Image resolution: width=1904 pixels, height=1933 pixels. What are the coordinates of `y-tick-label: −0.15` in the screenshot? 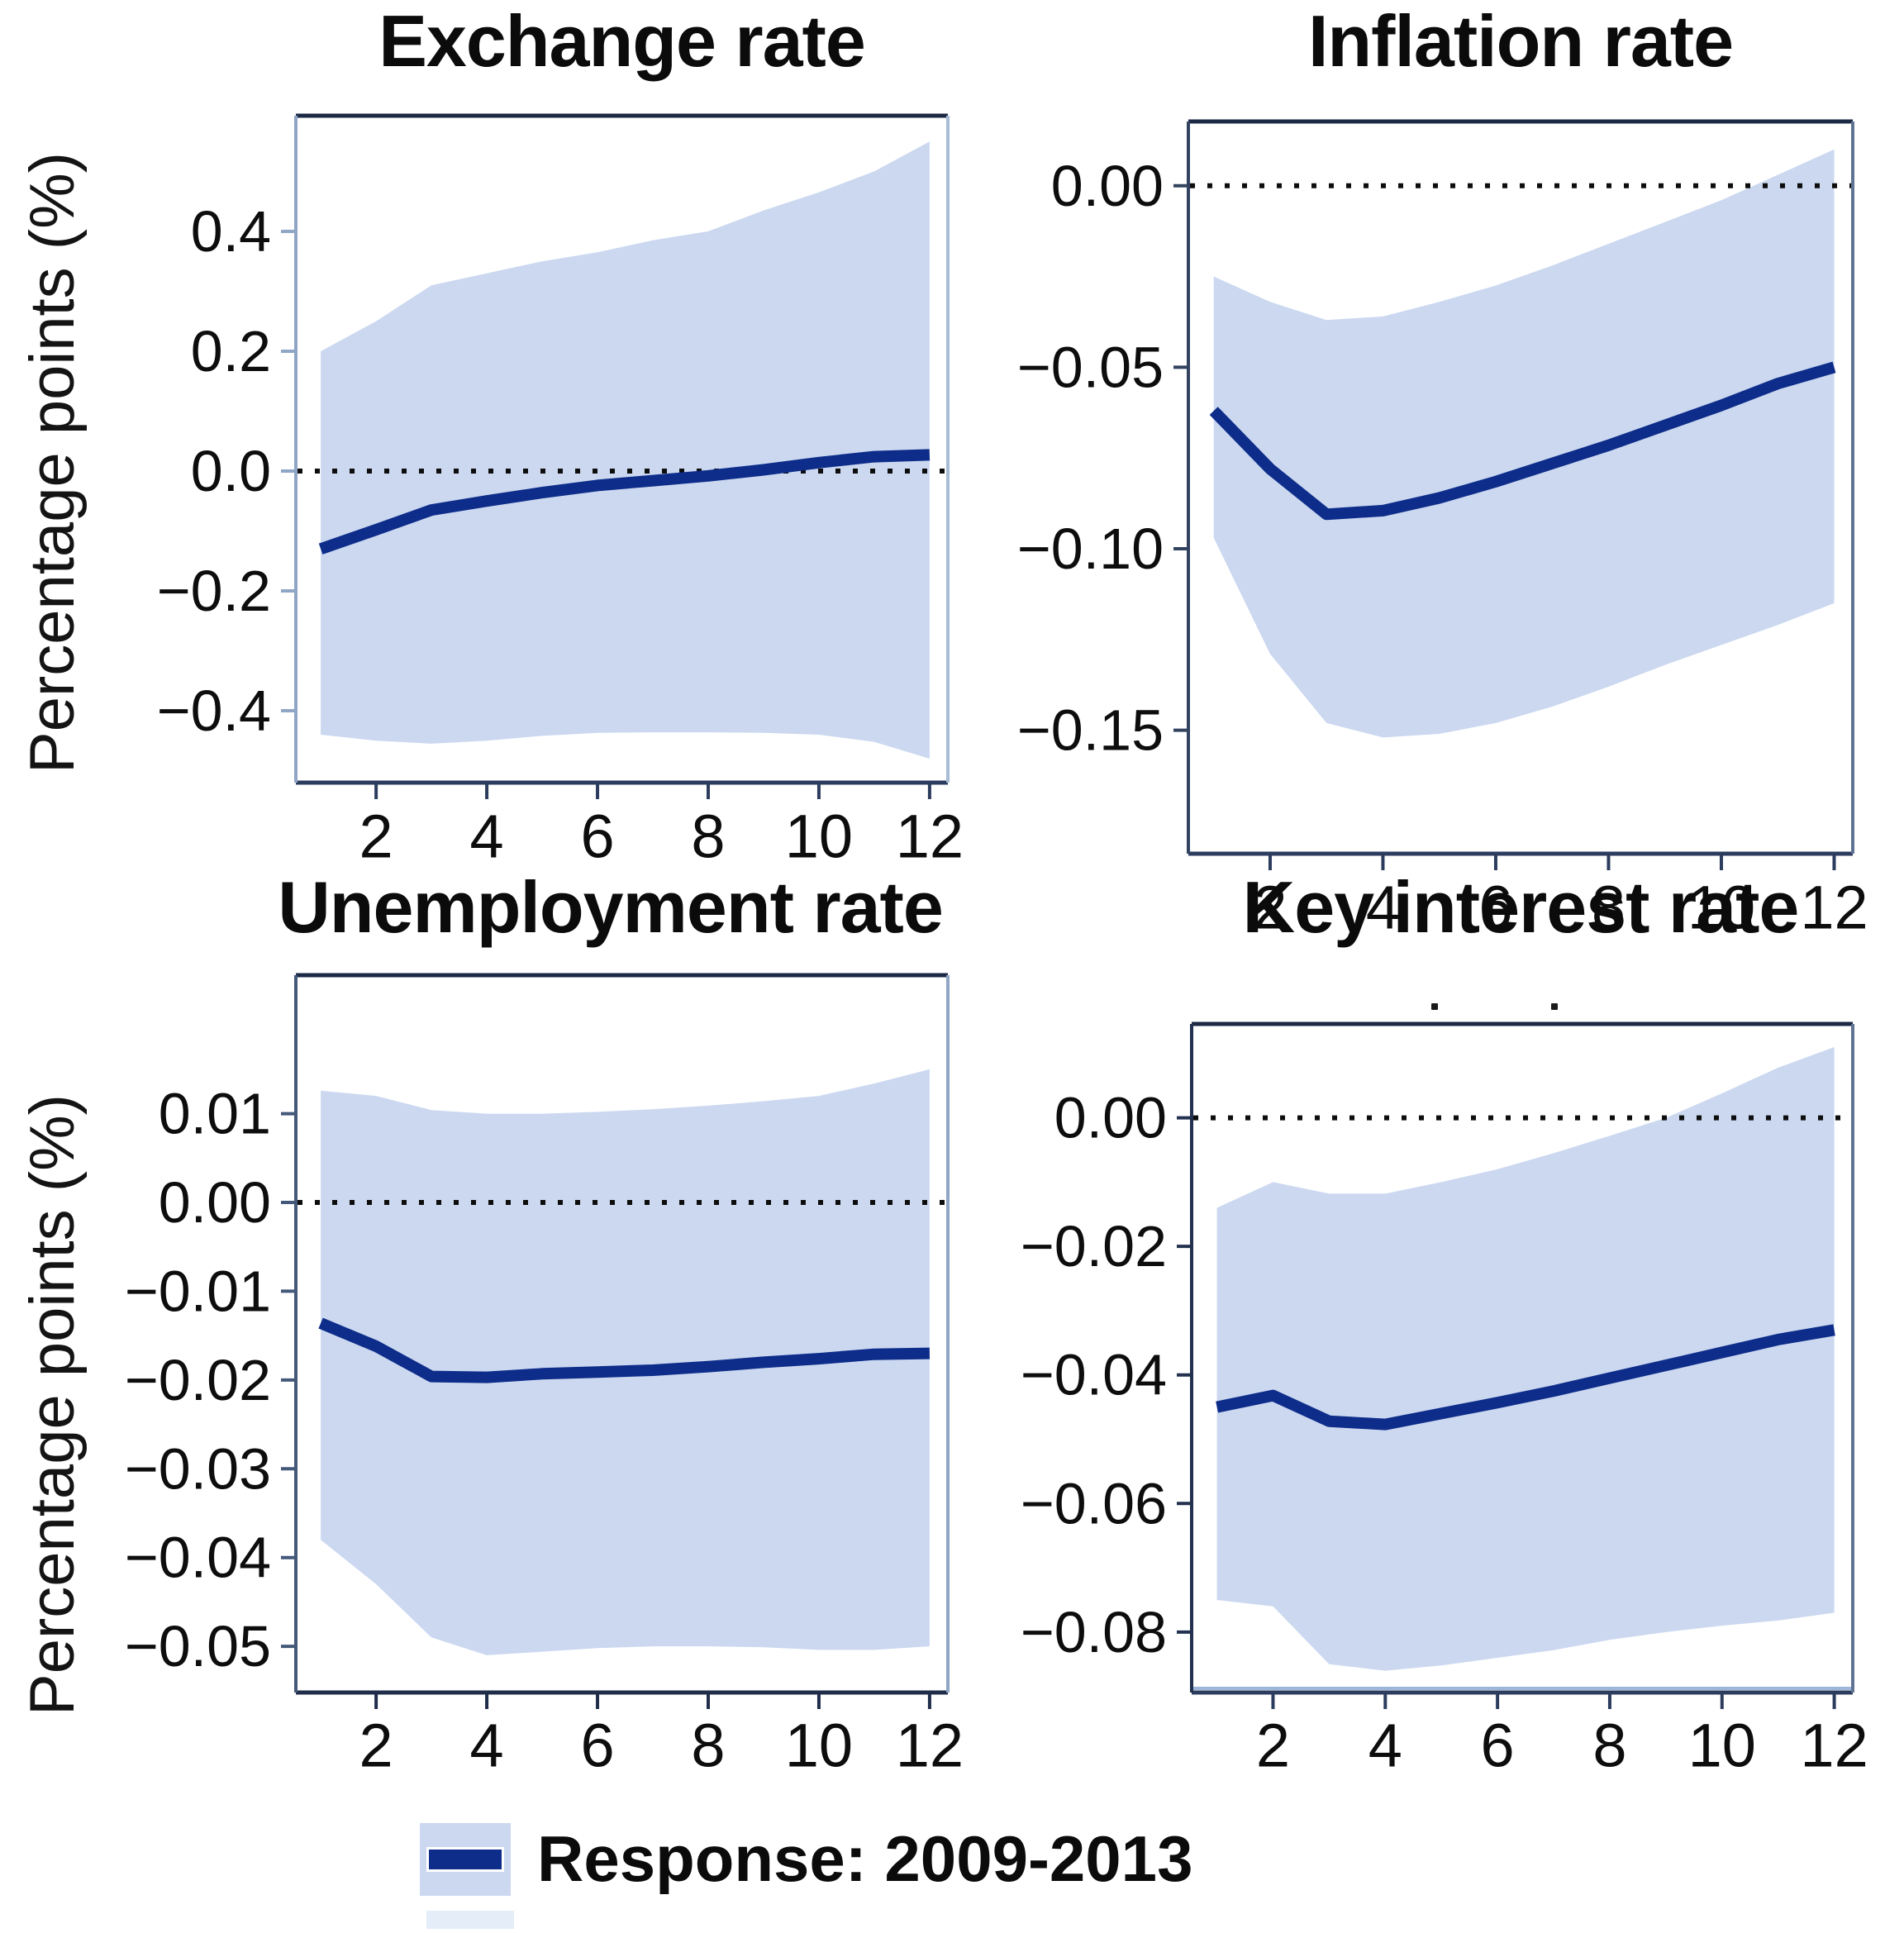 It's located at (1090, 730).